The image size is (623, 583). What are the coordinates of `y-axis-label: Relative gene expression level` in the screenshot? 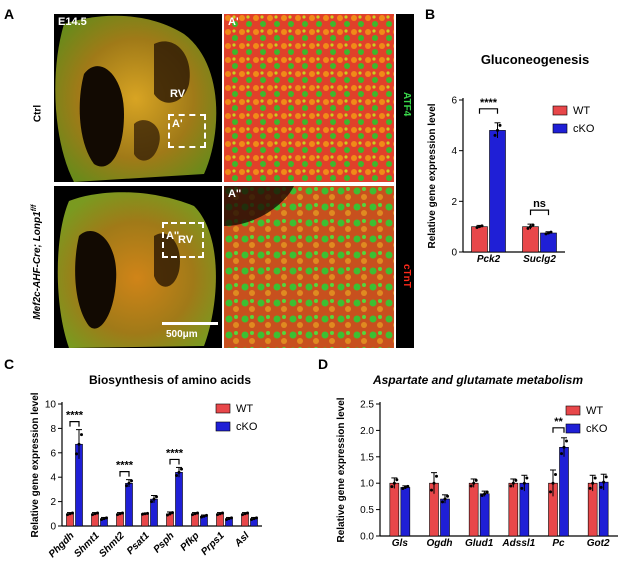 It's located at (341, 469).